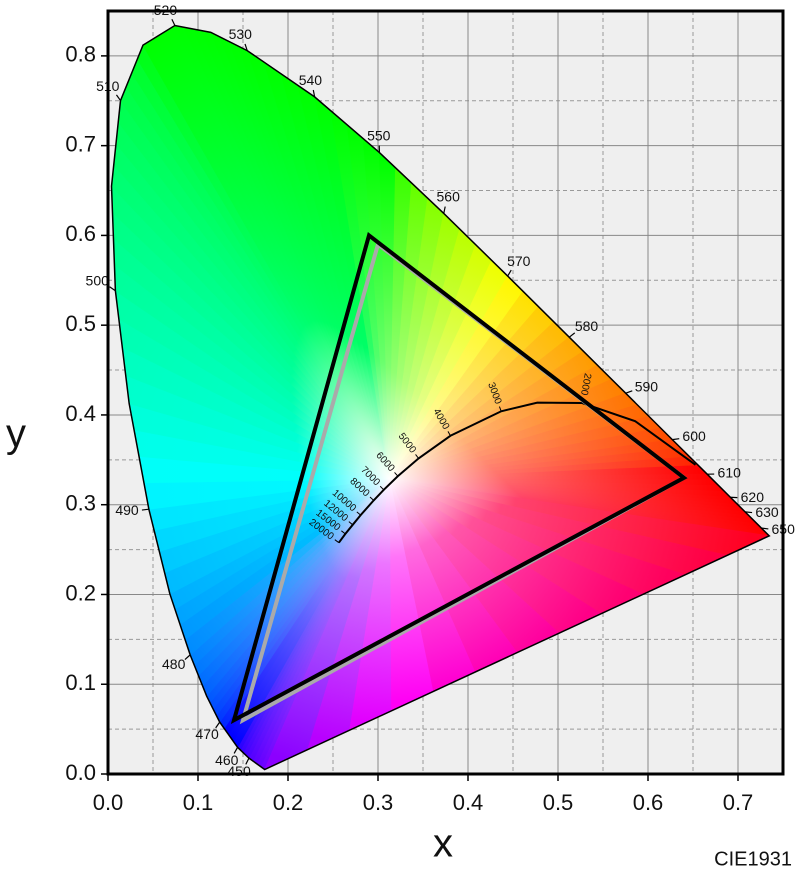  What do you see at coordinates (174, 664) in the screenshot?
I see `wavelength-label: 480` at bounding box center [174, 664].